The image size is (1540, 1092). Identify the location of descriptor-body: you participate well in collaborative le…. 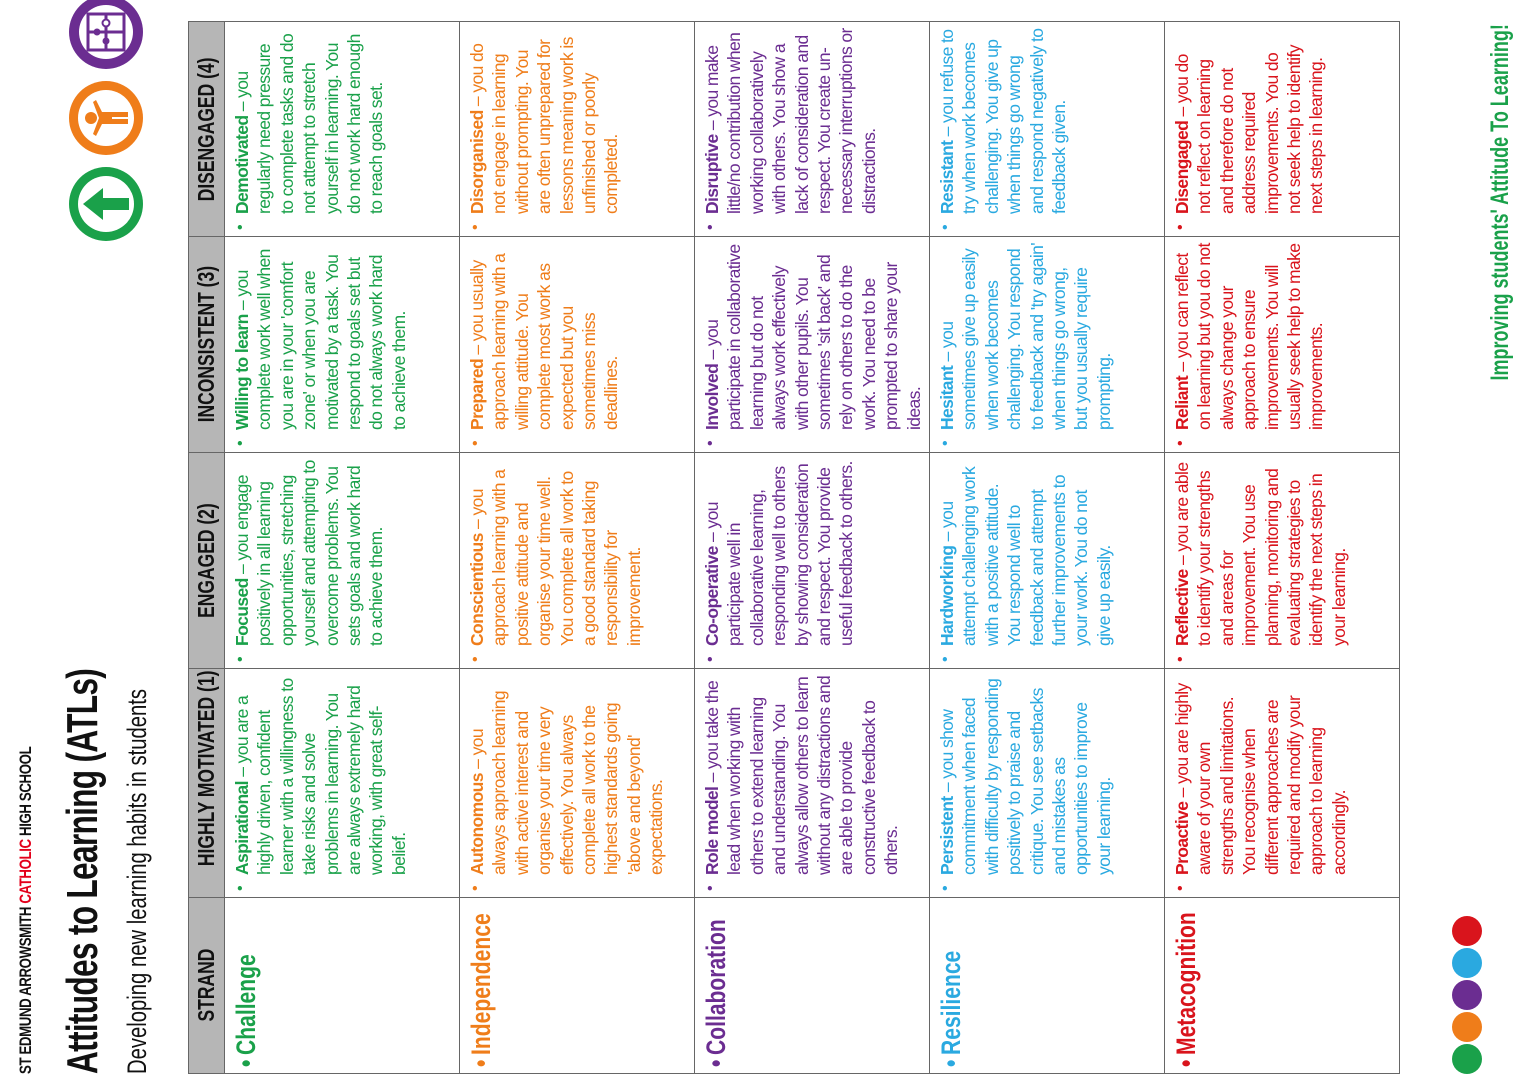
(779, 553).